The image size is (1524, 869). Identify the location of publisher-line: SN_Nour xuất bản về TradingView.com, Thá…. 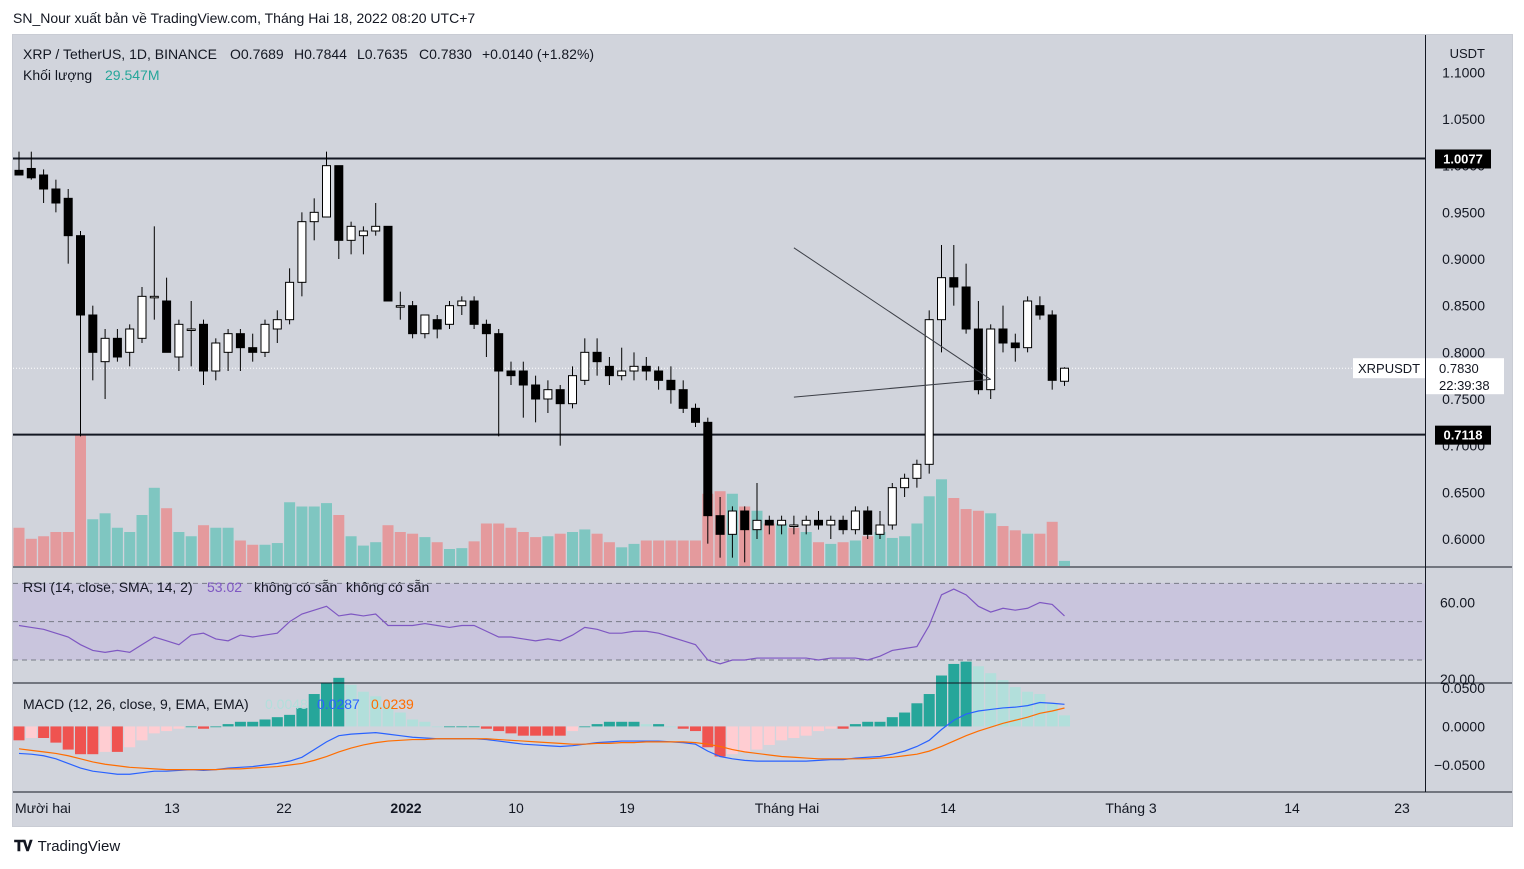
(244, 18).